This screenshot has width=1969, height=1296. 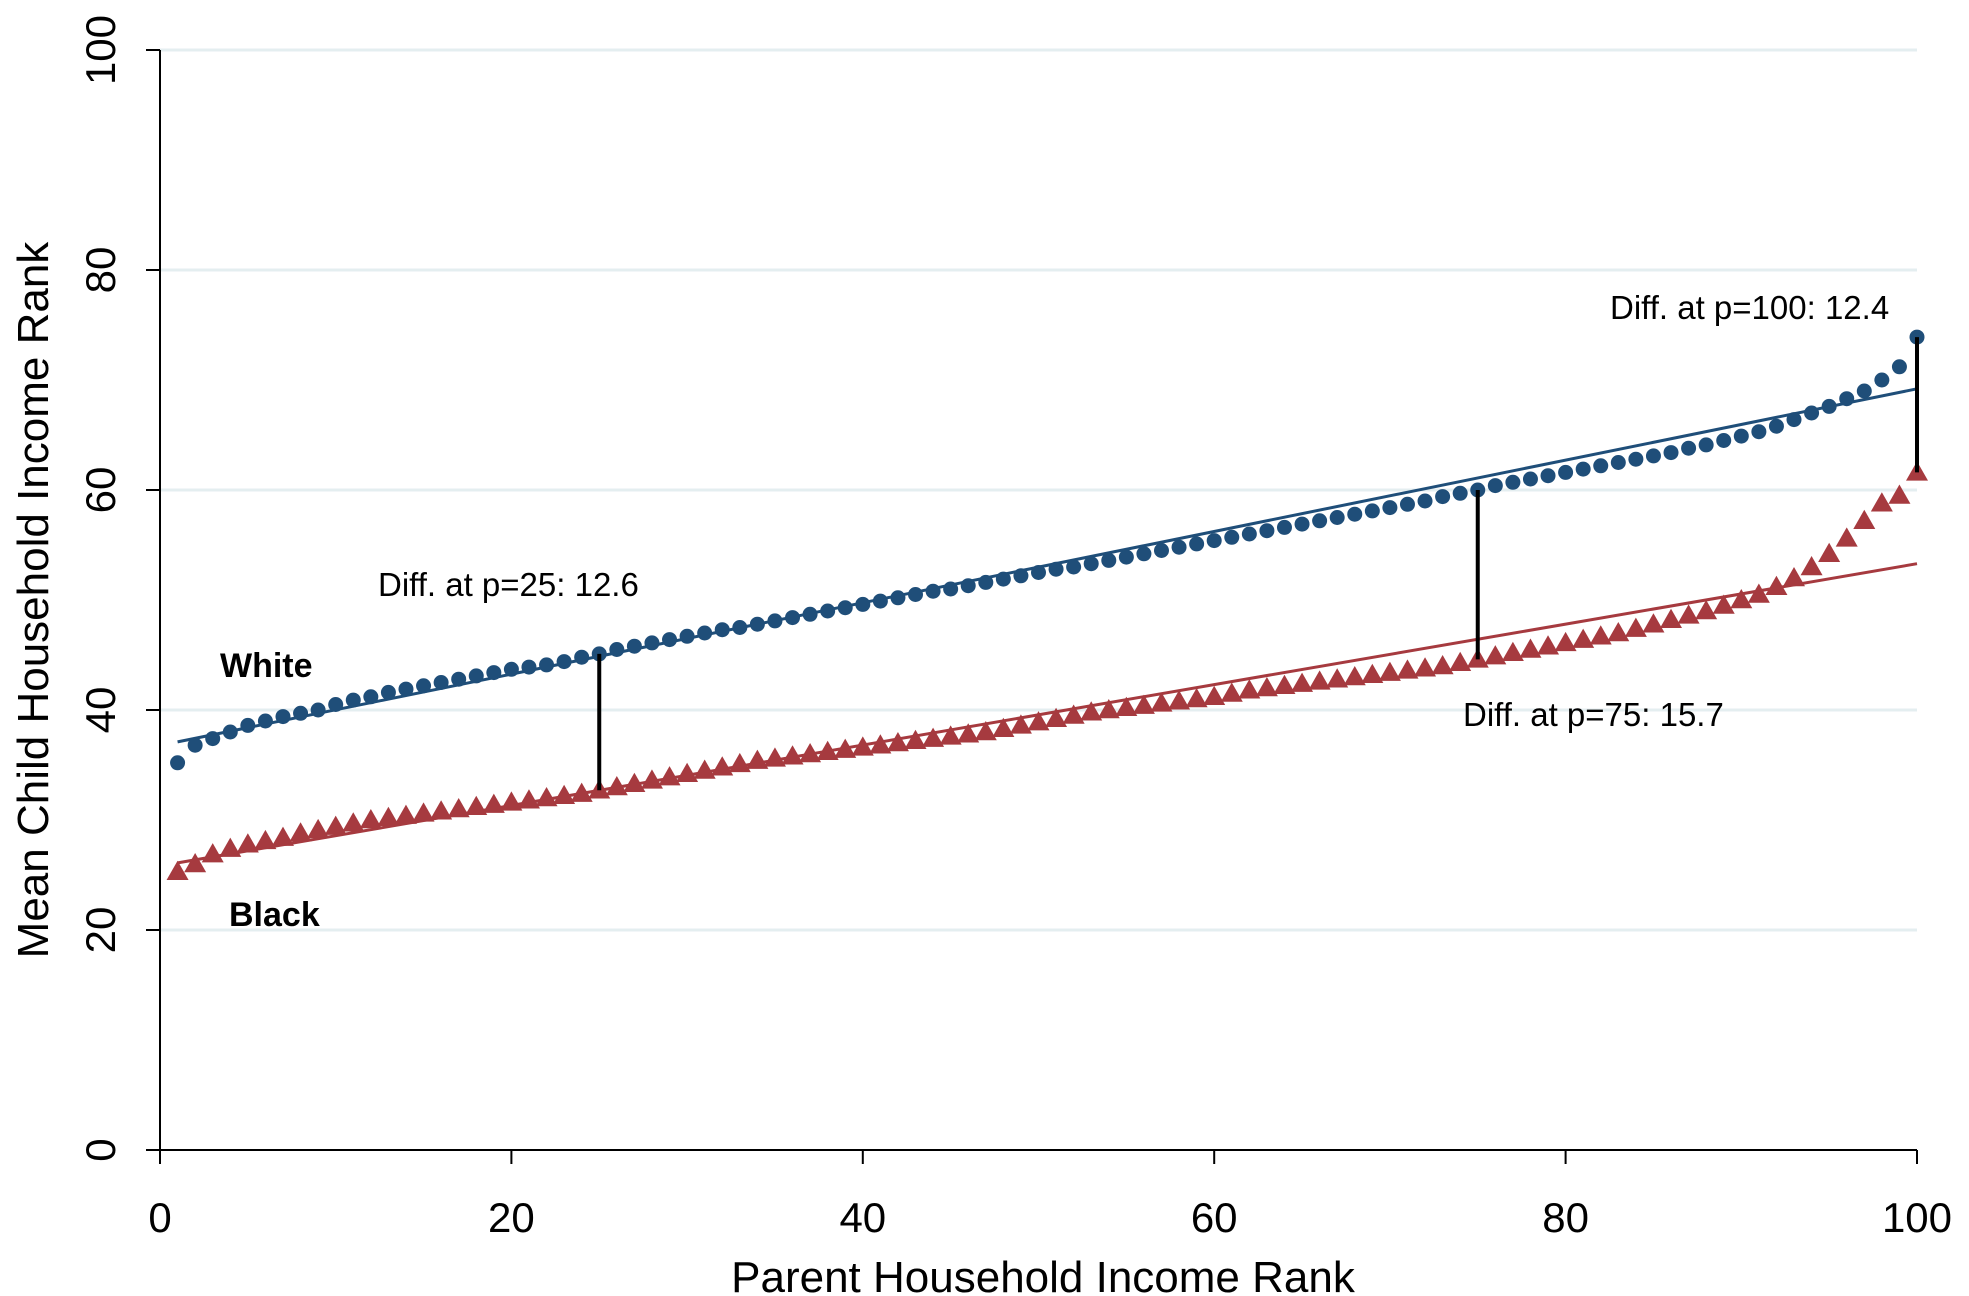 What do you see at coordinates (159, 1217) in the screenshot?
I see `x-tick-label: 0` at bounding box center [159, 1217].